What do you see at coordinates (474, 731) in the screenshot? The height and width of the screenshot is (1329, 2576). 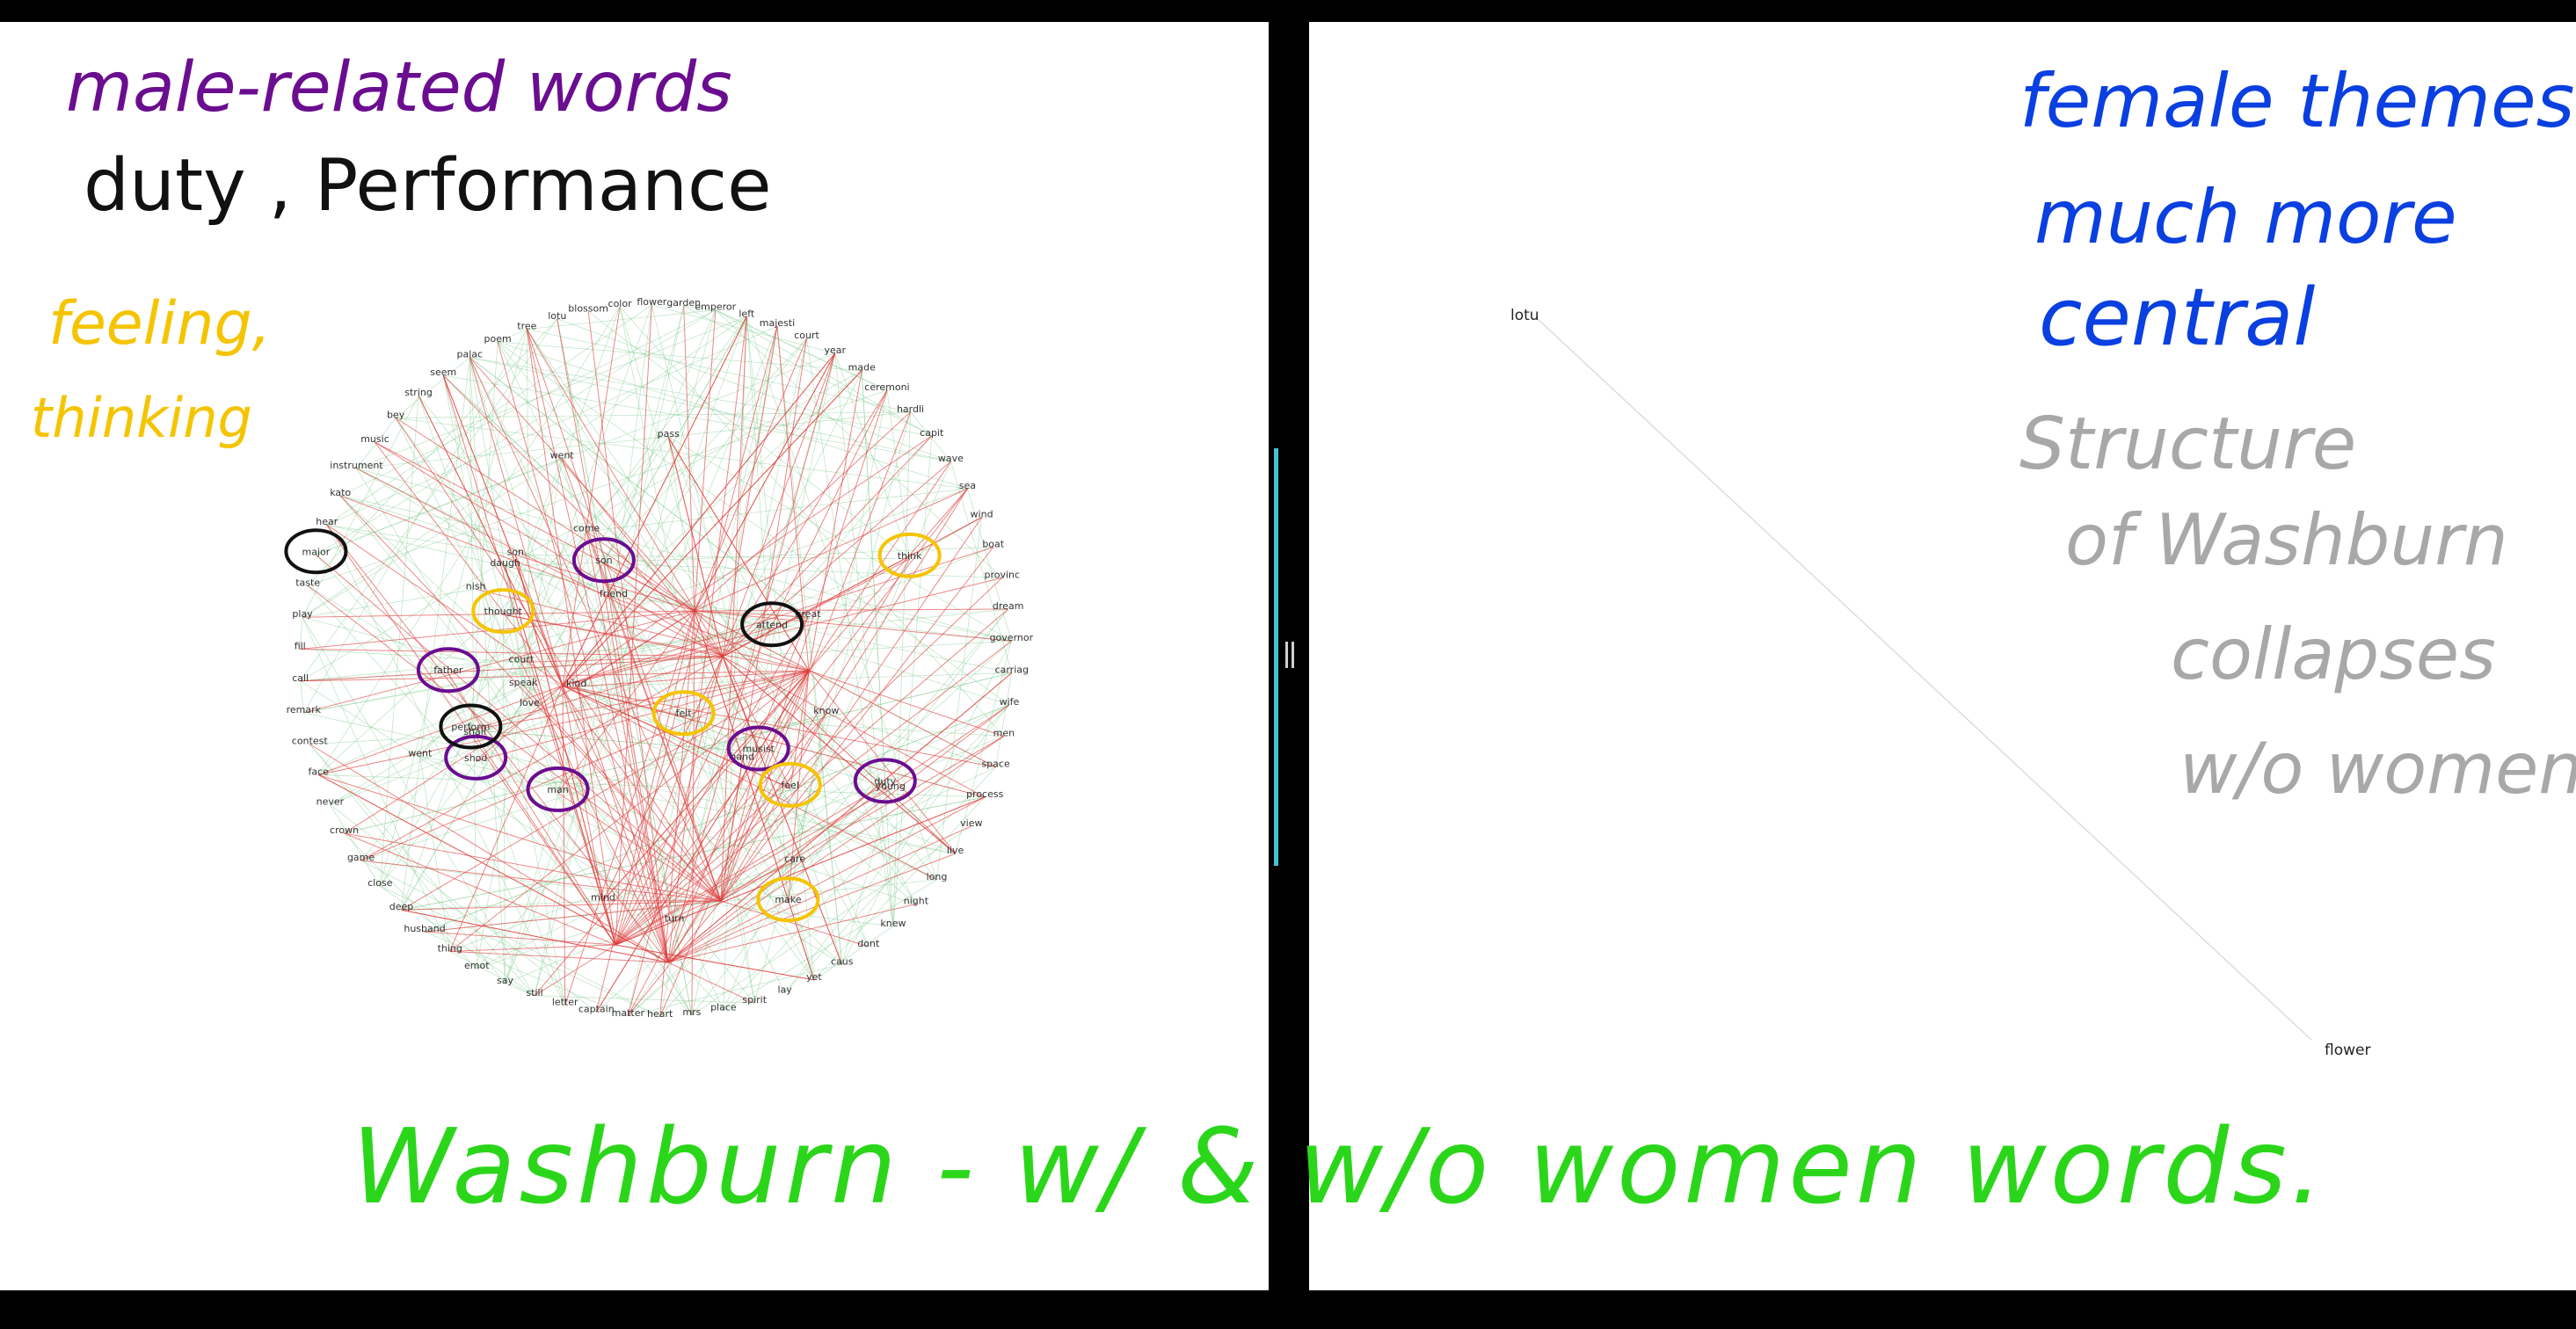 I see `node-label: shall` at bounding box center [474, 731].